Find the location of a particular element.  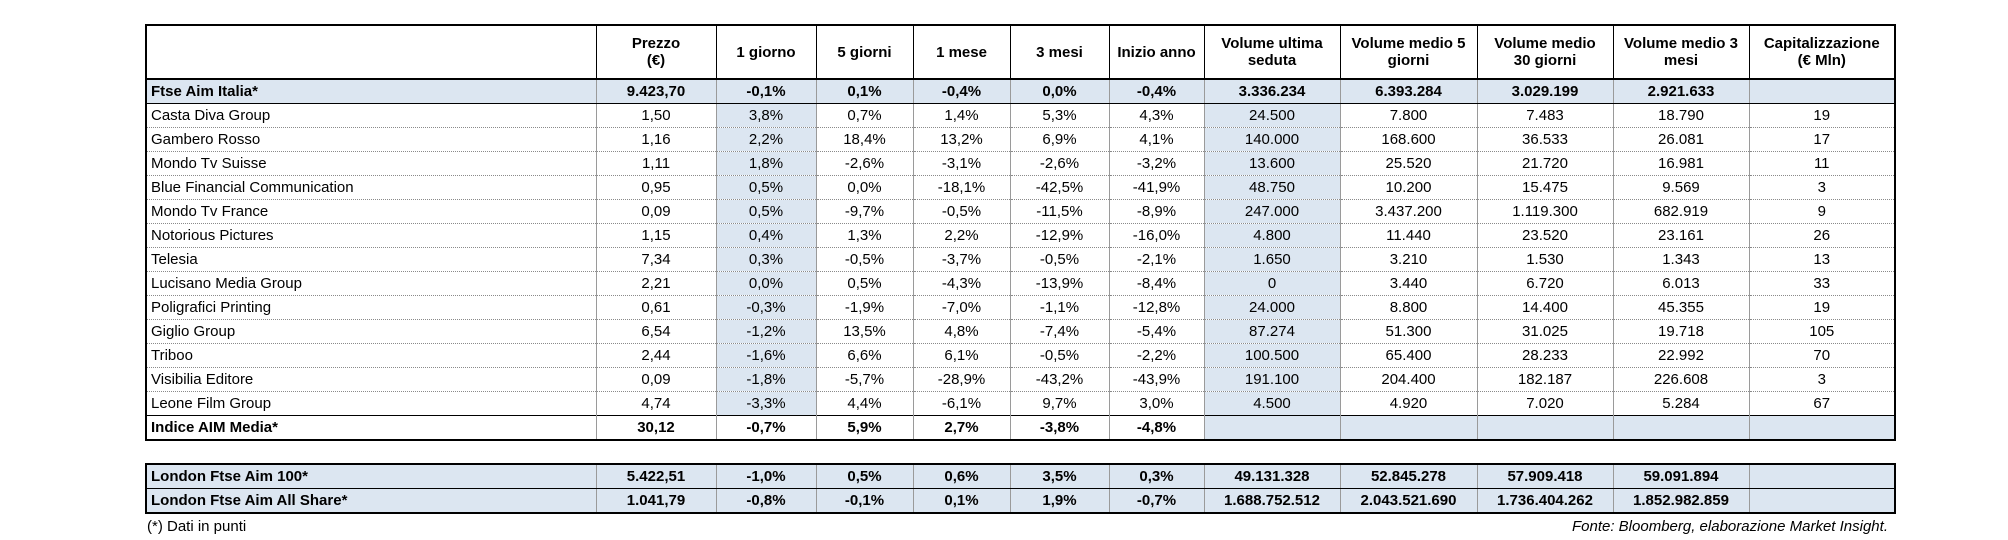

cell-col-11: 70 is located at coordinates (1822, 355).